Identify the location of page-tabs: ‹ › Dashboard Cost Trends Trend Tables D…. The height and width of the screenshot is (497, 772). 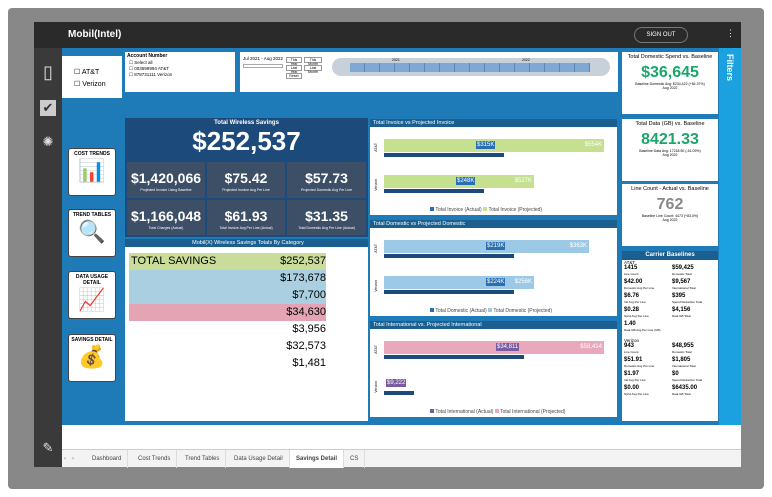
(401, 458).